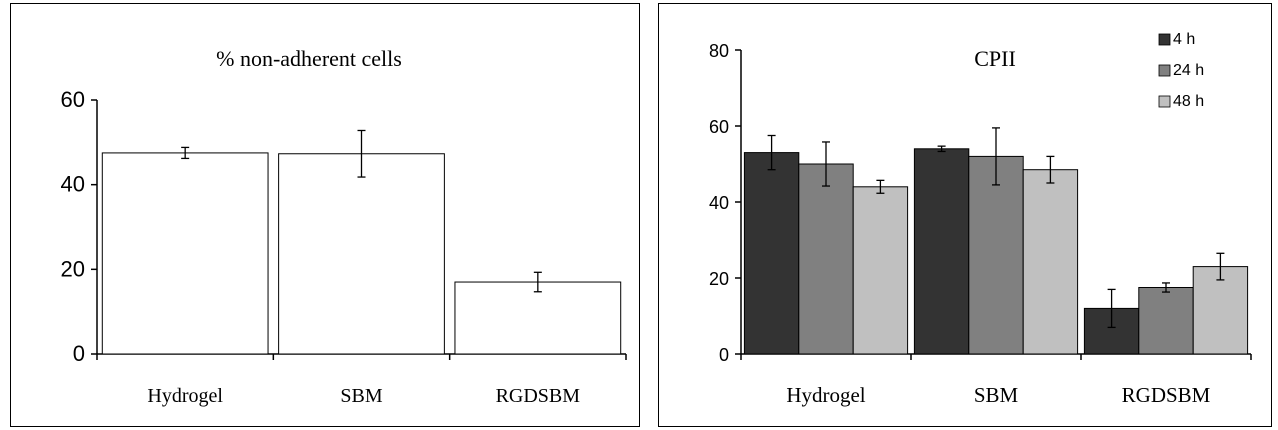 The width and height of the screenshot is (1278, 430). What do you see at coordinates (719, 51) in the screenshot?
I see `y-tick-label: 80` at bounding box center [719, 51].